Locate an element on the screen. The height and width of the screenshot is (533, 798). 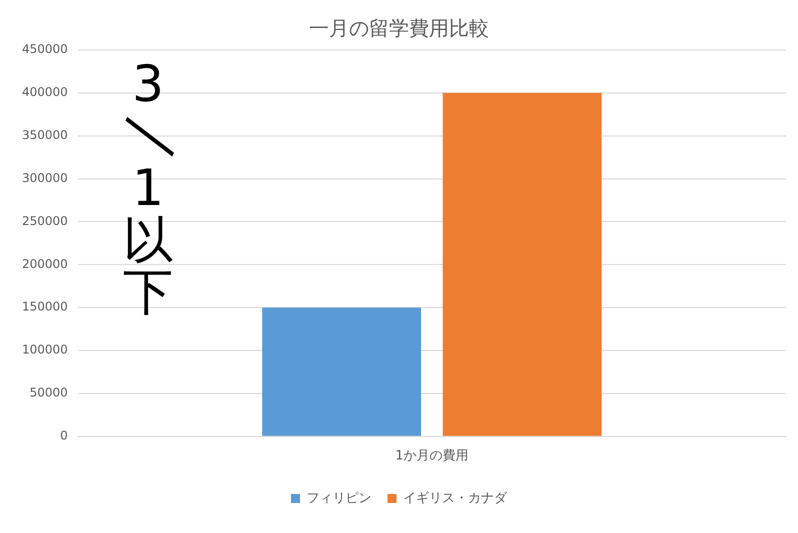
y-tick-label: 50000 is located at coordinates (49, 393).